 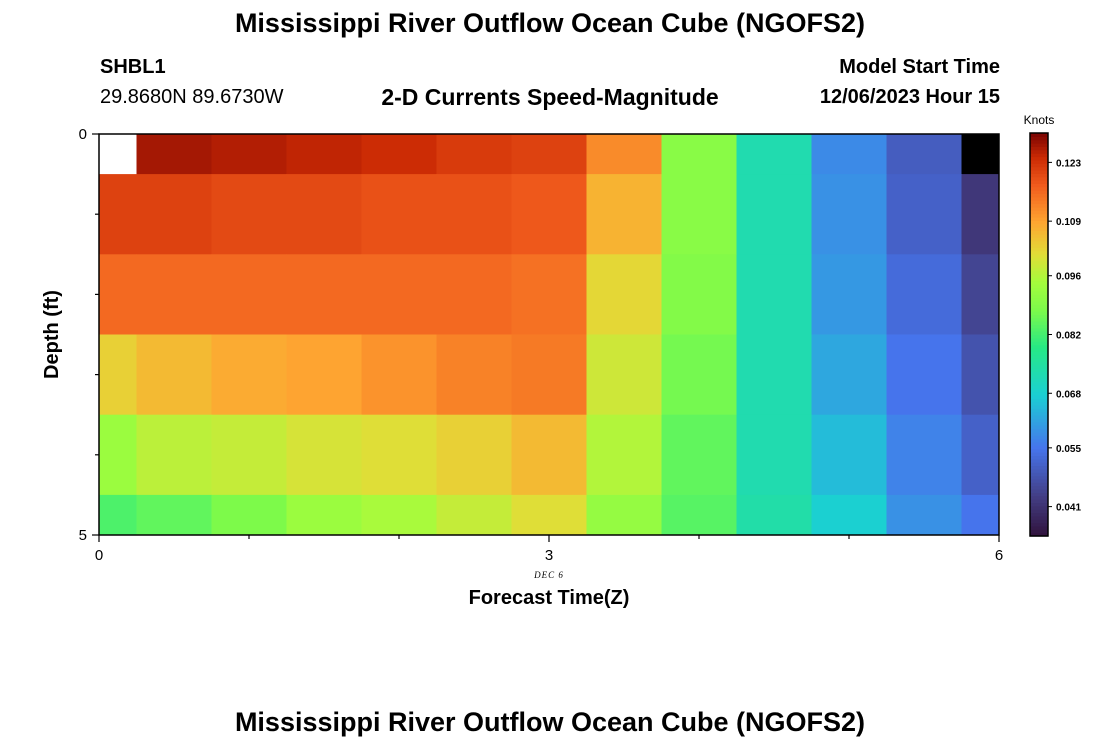 What do you see at coordinates (192, 97) in the screenshot?
I see `station-coordinates: 29.8680N 89.6730W` at bounding box center [192, 97].